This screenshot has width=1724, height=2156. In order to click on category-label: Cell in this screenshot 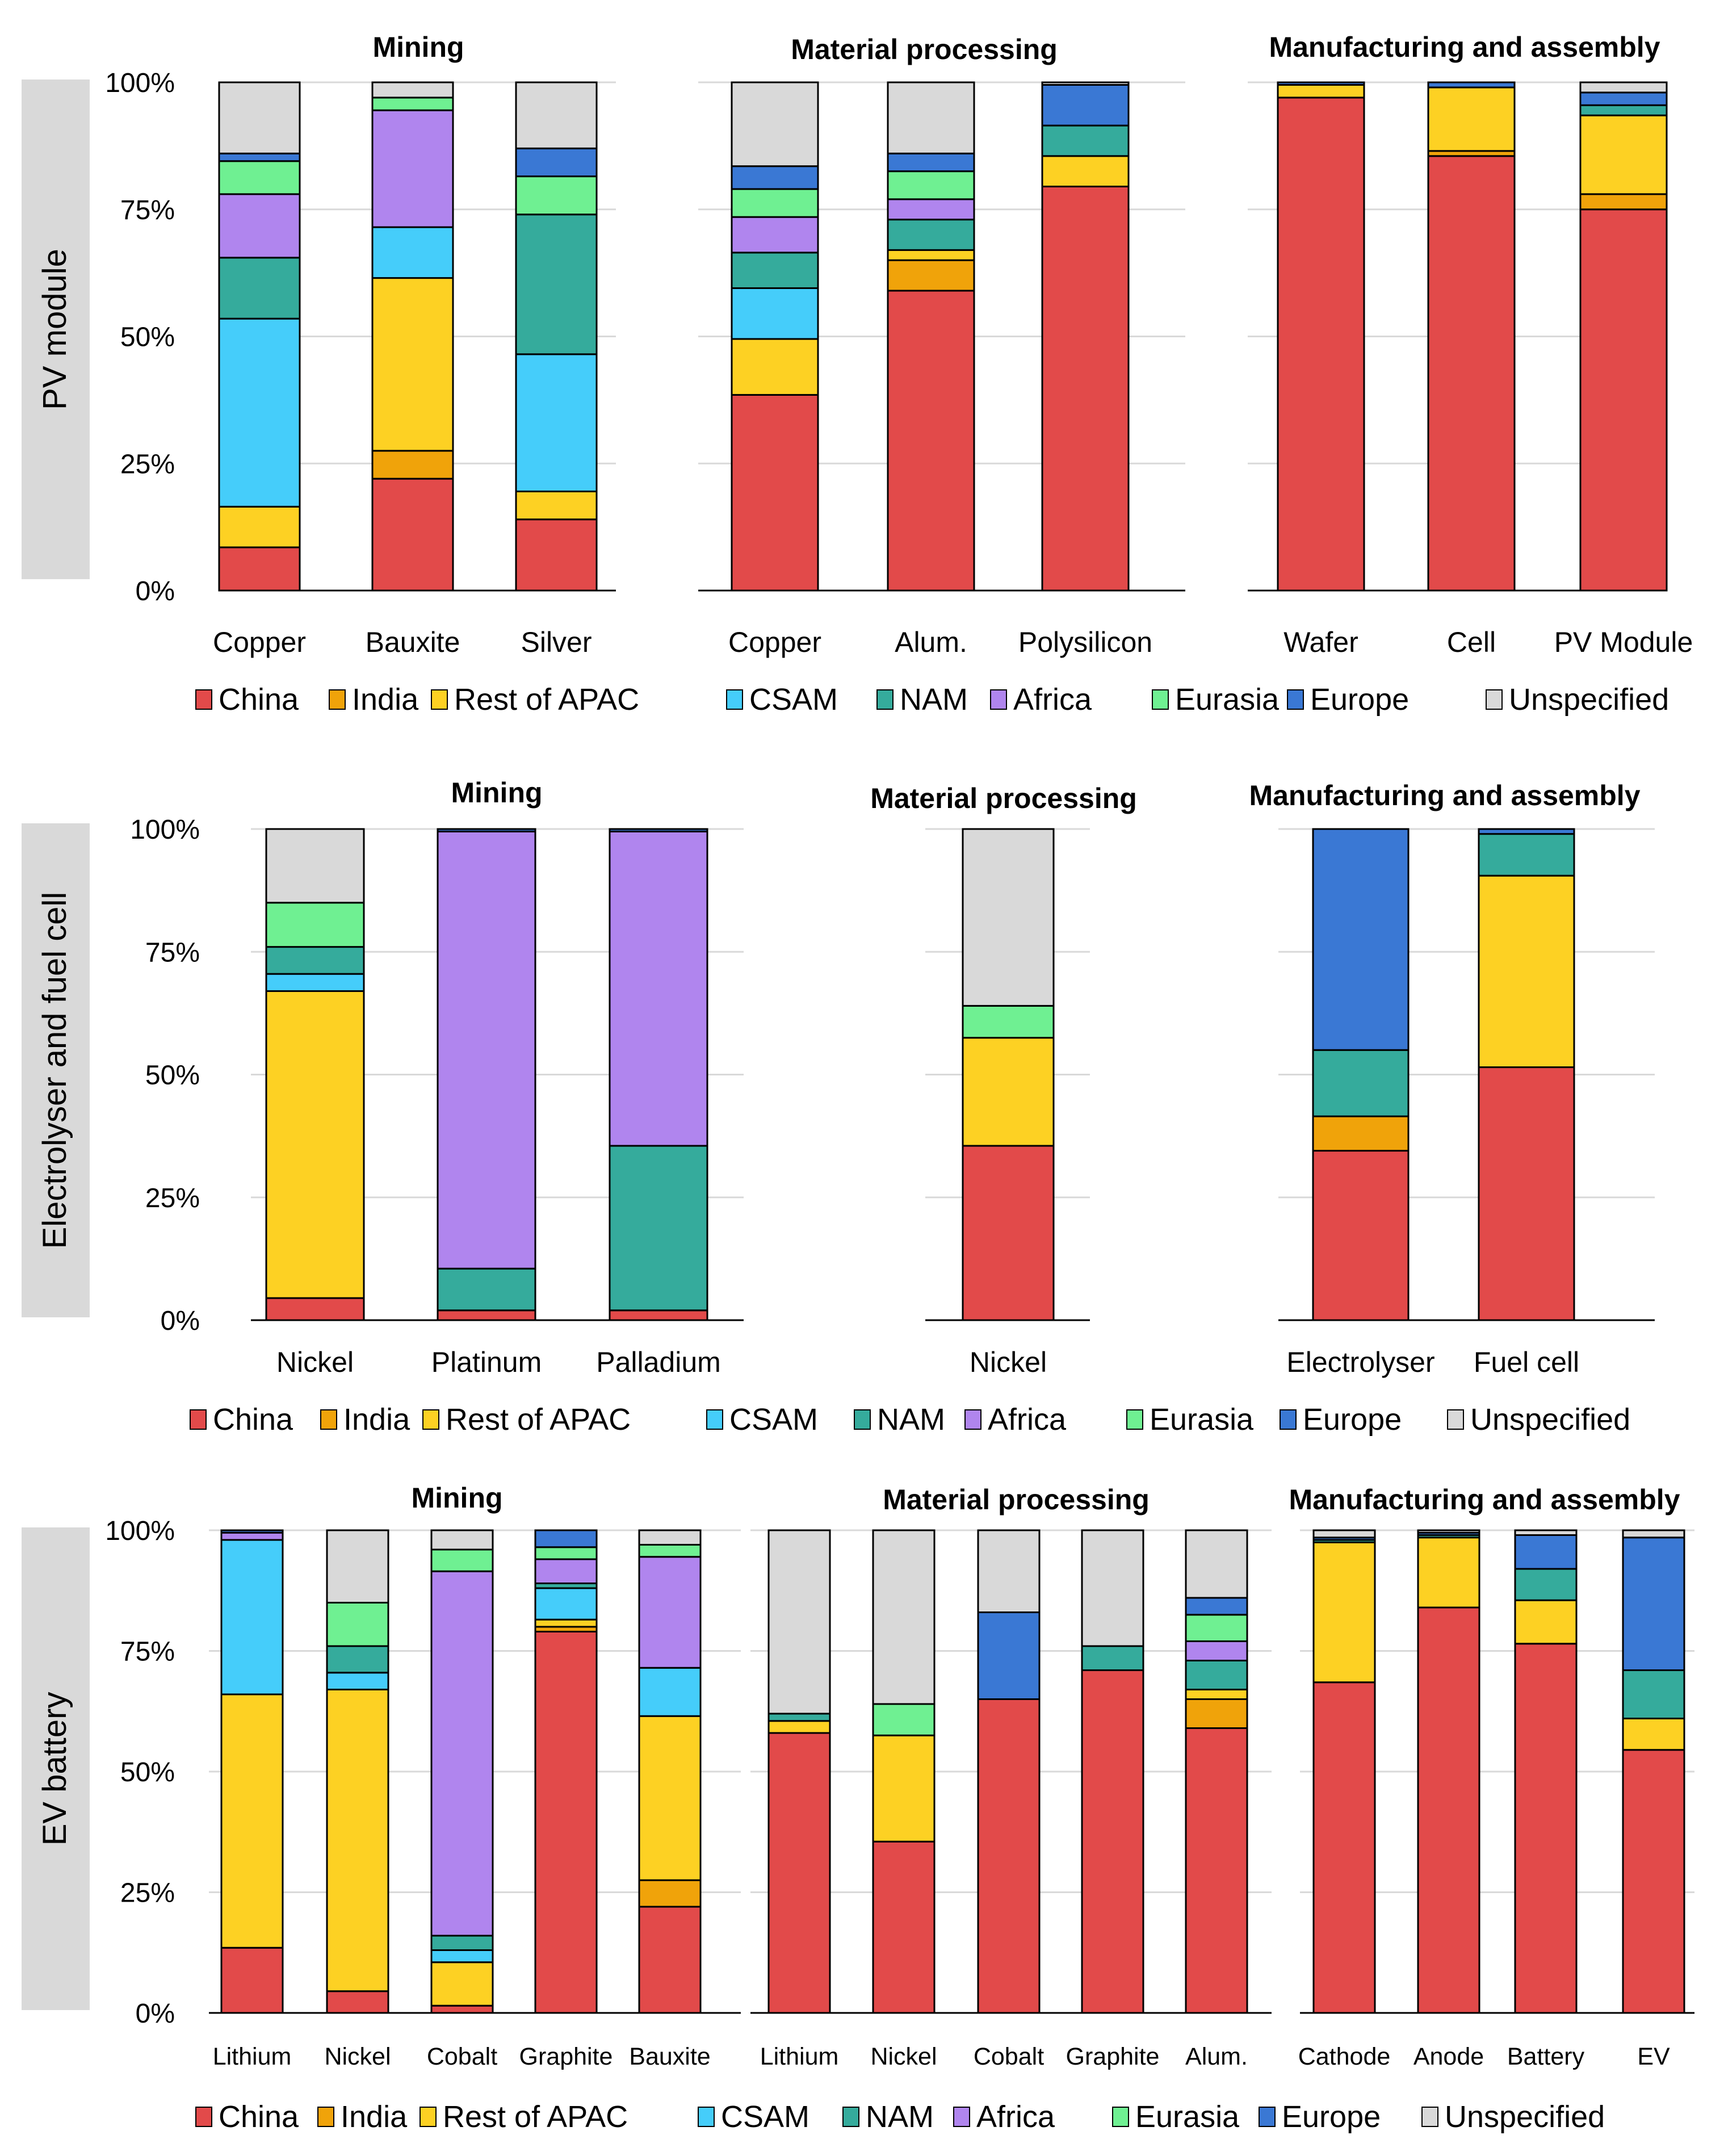, I will do `click(1471, 642)`.